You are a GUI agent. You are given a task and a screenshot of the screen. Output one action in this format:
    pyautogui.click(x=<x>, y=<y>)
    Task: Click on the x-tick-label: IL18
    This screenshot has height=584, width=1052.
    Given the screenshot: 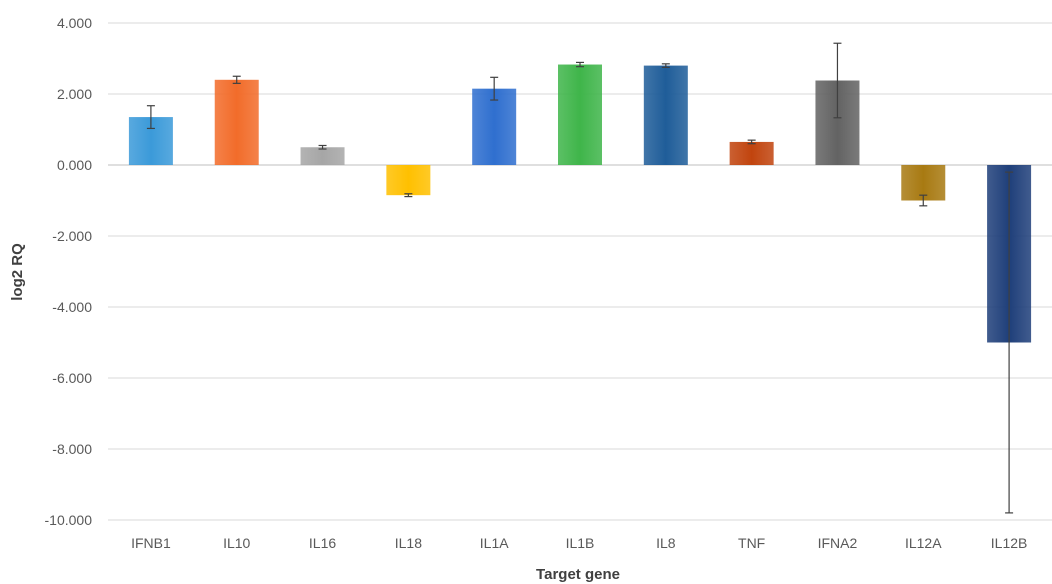 What is the action you would take?
    pyautogui.click(x=408, y=543)
    